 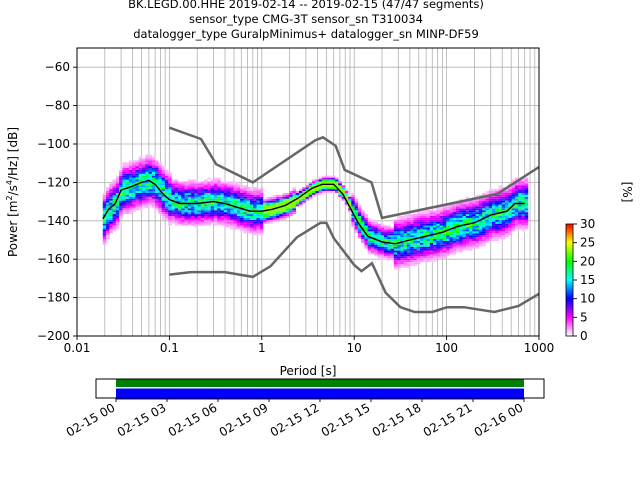 I want to click on colorbar-tick-label: 5, so click(x=584, y=317).